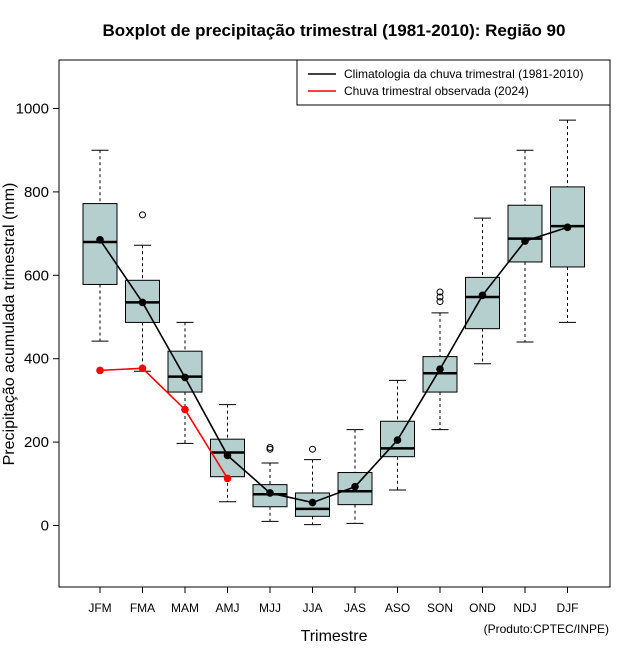 The image size is (640, 660). What do you see at coordinates (334, 636) in the screenshot?
I see `x-axis-label: Trimestre` at bounding box center [334, 636].